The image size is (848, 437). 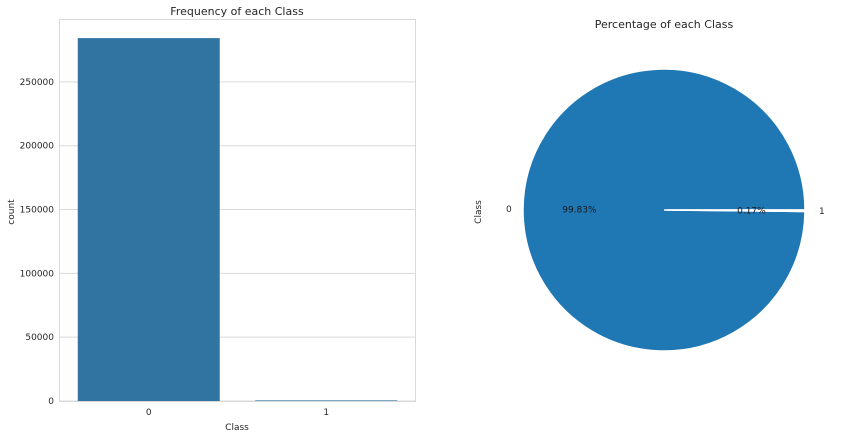 I want to click on pie-percent-label: 99.83%, so click(x=579, y=211).